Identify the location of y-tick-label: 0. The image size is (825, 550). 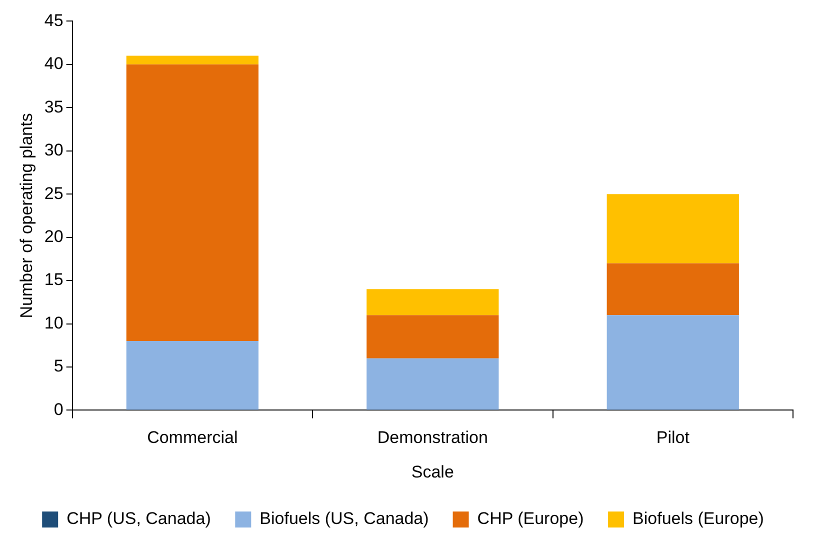
(59, 409).